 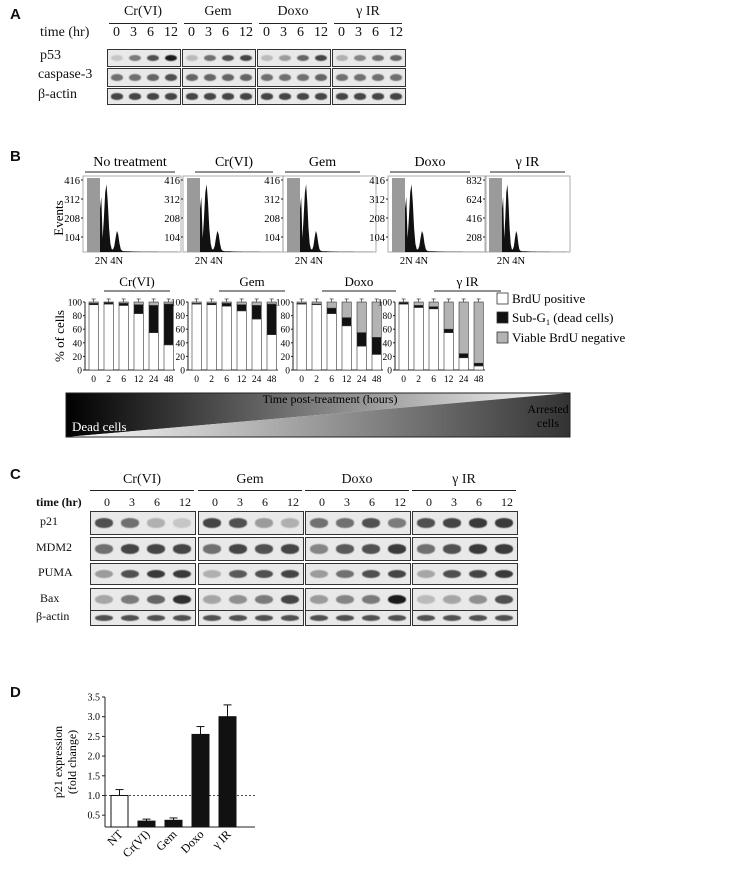 I want to click on beta-actin-blot, so click(x=465, y=618).